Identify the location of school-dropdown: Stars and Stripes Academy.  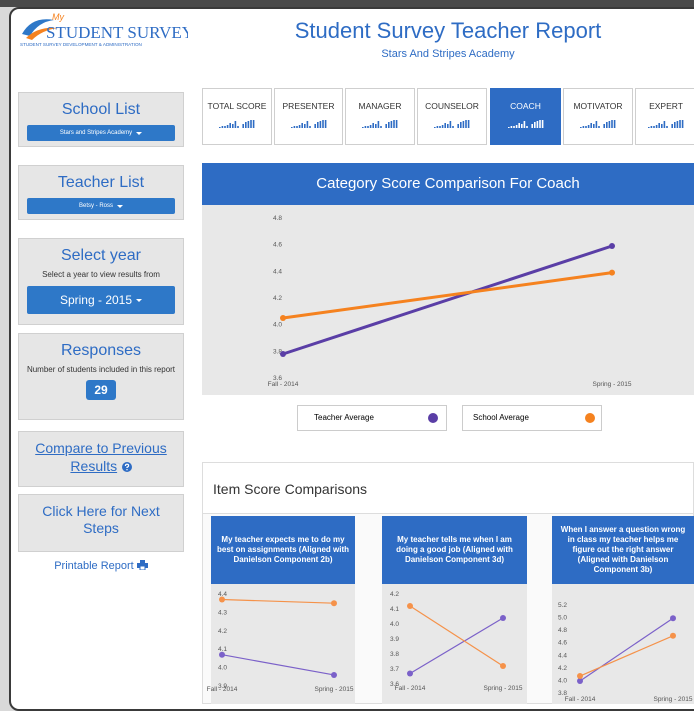
(101, 133).